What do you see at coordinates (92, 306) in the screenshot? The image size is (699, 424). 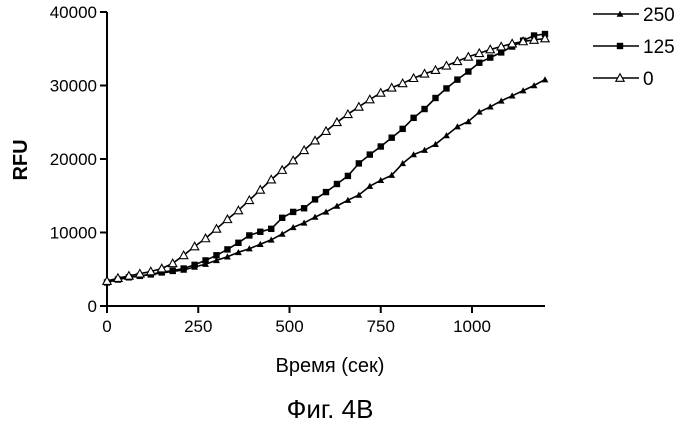 I see `y-tick-label: 0` at bounding box center [92, 306].